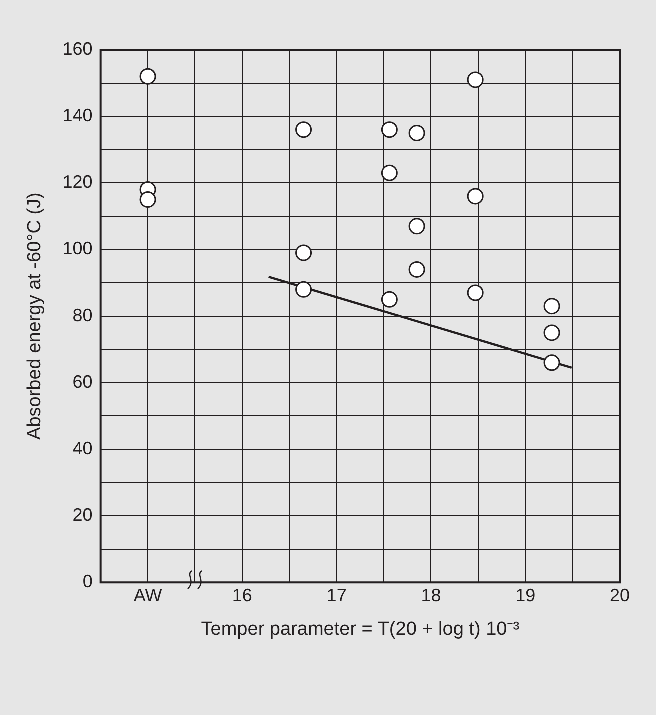 The width and height of the screenshot is (656, 715). Describe the element at coordinates (82, 448) in the screenshot. I see `y-tick-label: 40` at that location.